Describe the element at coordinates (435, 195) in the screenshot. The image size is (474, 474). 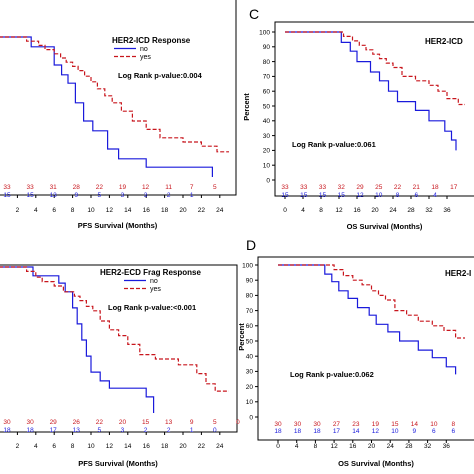
I see `risk-count: 4` at that location.